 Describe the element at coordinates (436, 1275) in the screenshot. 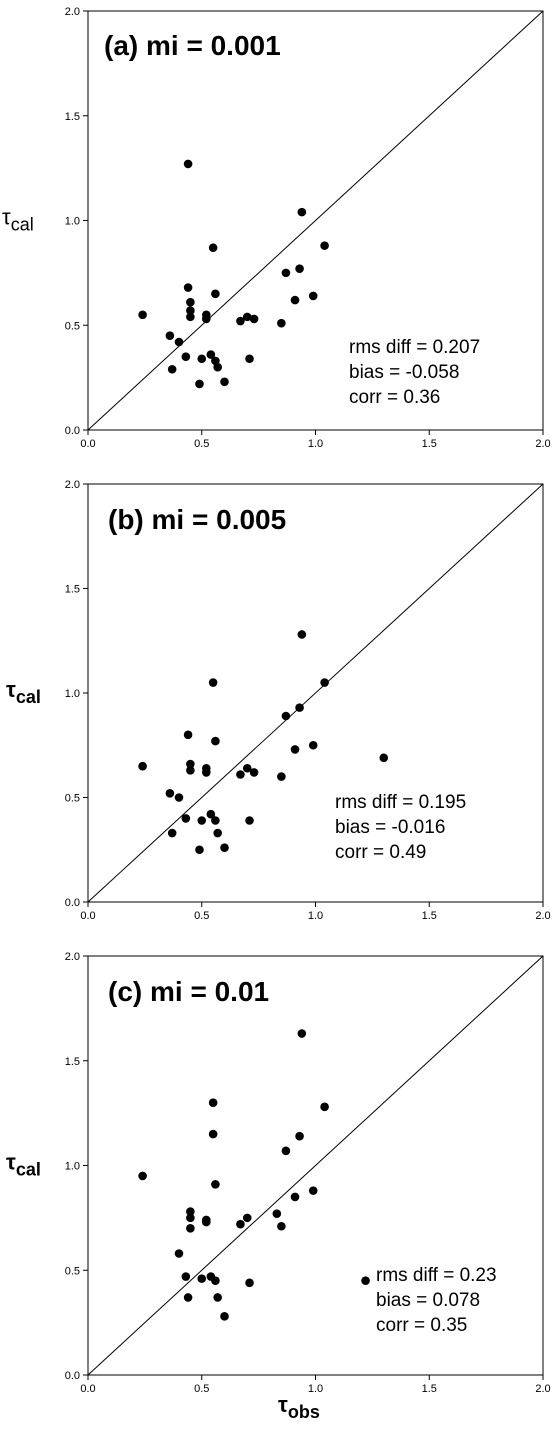

I see `stats-annotation: rms diff = 0.23` at that location.